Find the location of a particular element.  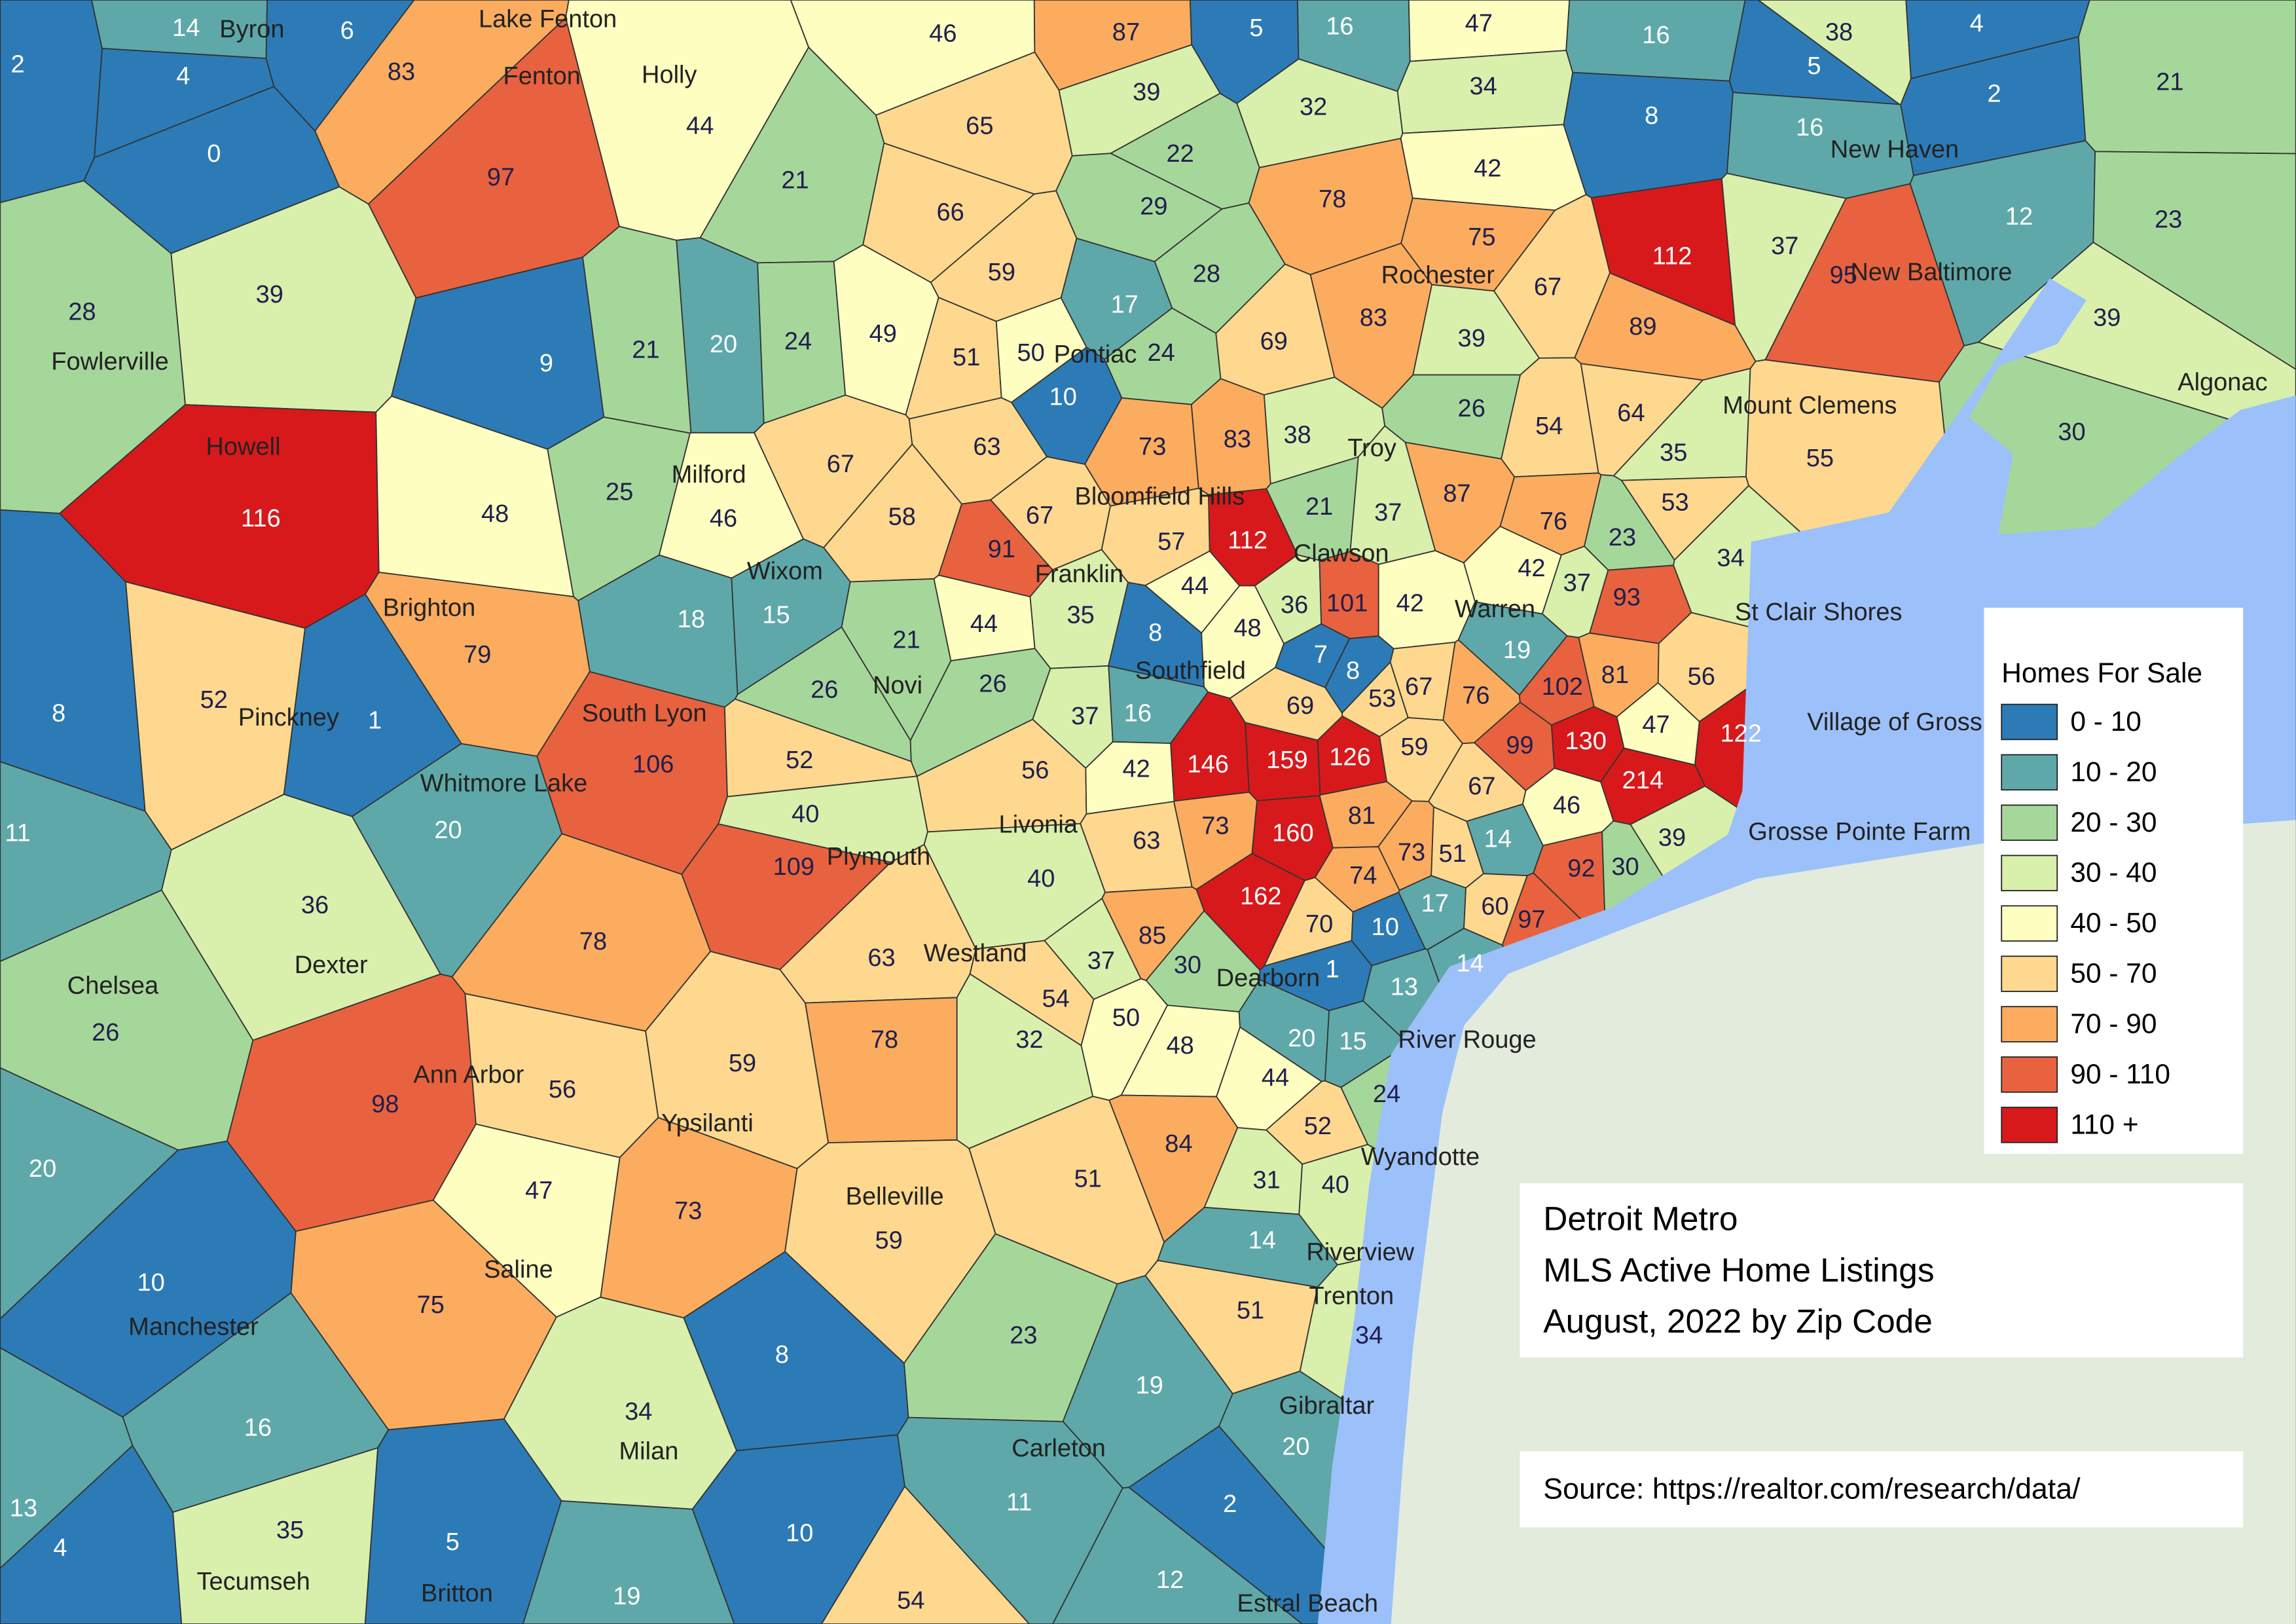

zip-count: 32 is located at coordinates (1313, 107).